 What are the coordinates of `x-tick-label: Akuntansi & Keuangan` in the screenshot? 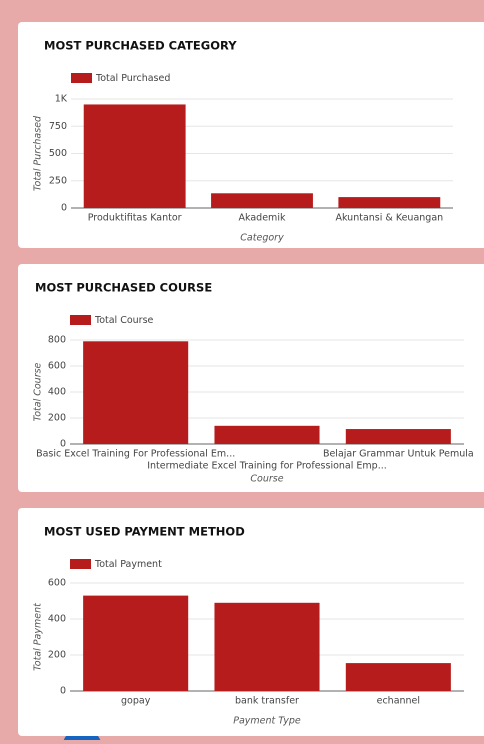 It's located at (389, 218).